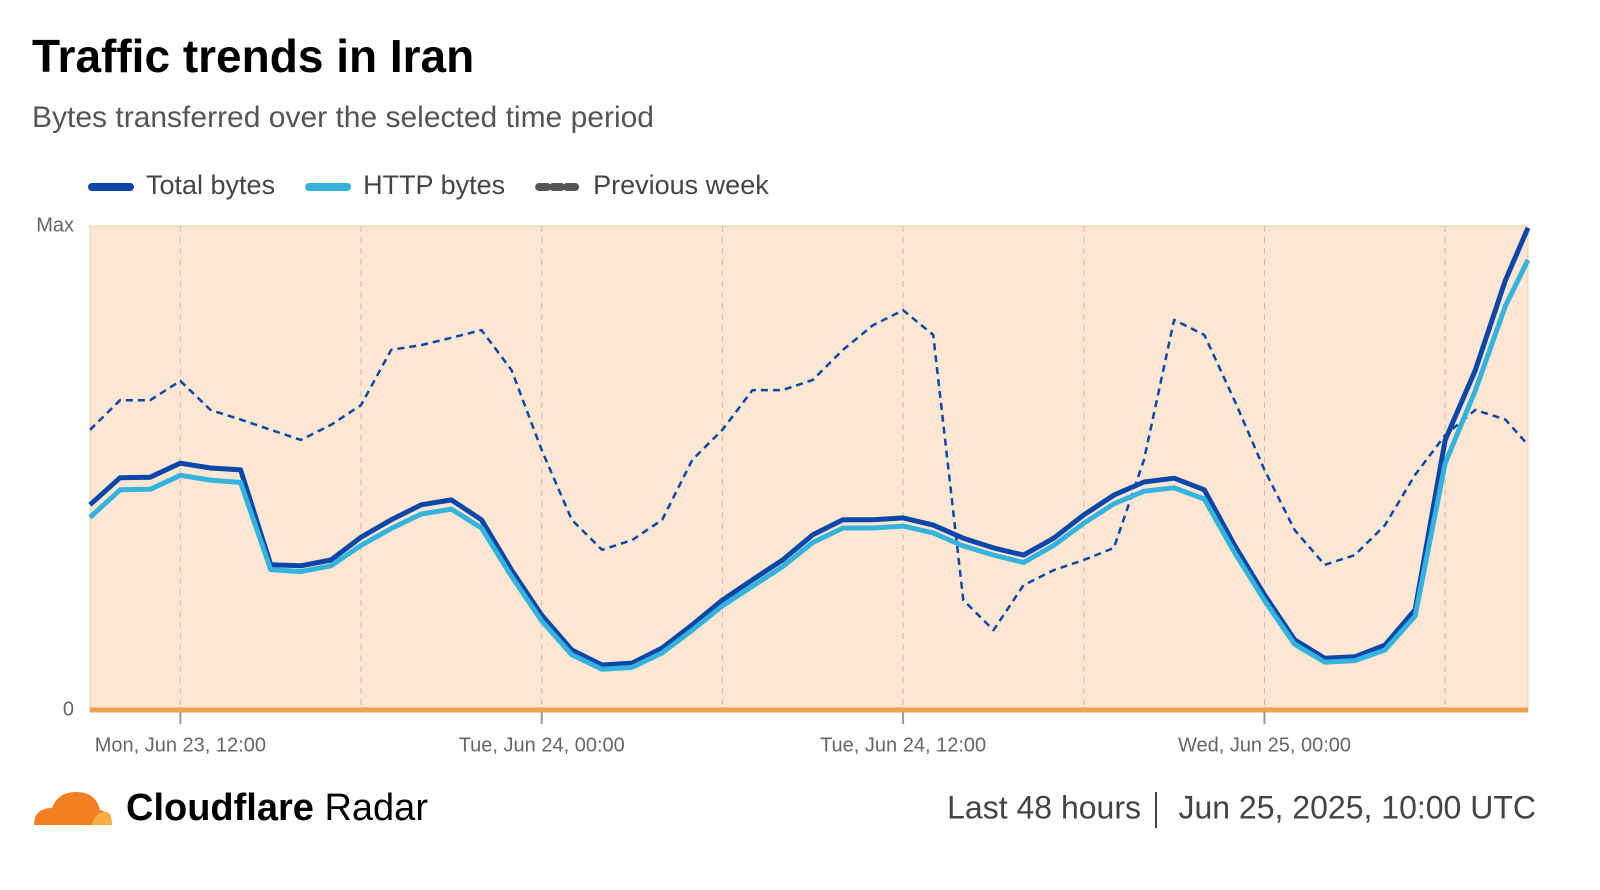 The image size is (1600, 890). I want to click on timestamp: Jun 25, 2025, 10:00 UTC, so click(1357, 807).